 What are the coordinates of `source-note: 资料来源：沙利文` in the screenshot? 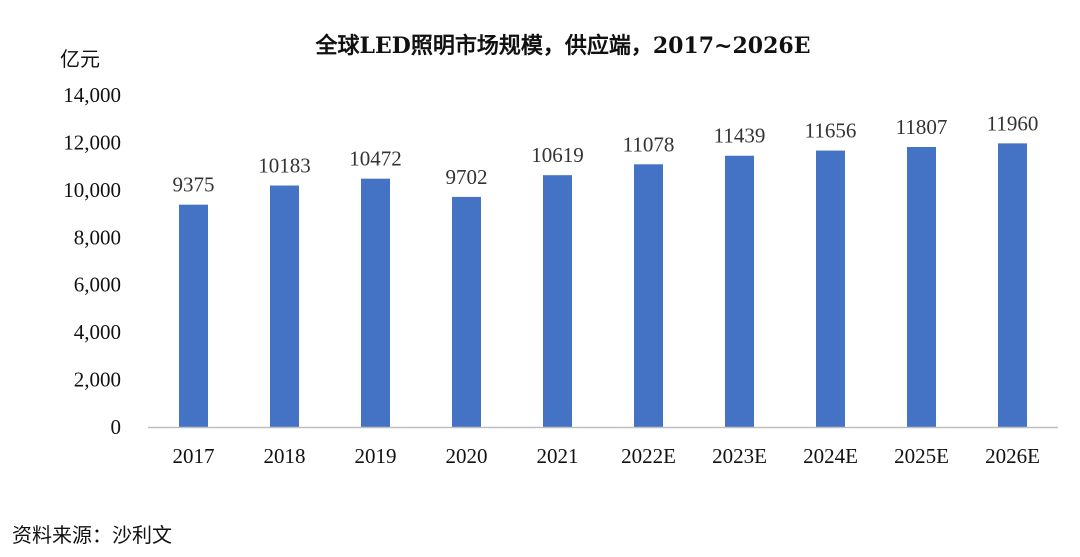 It's located at (92, 535).